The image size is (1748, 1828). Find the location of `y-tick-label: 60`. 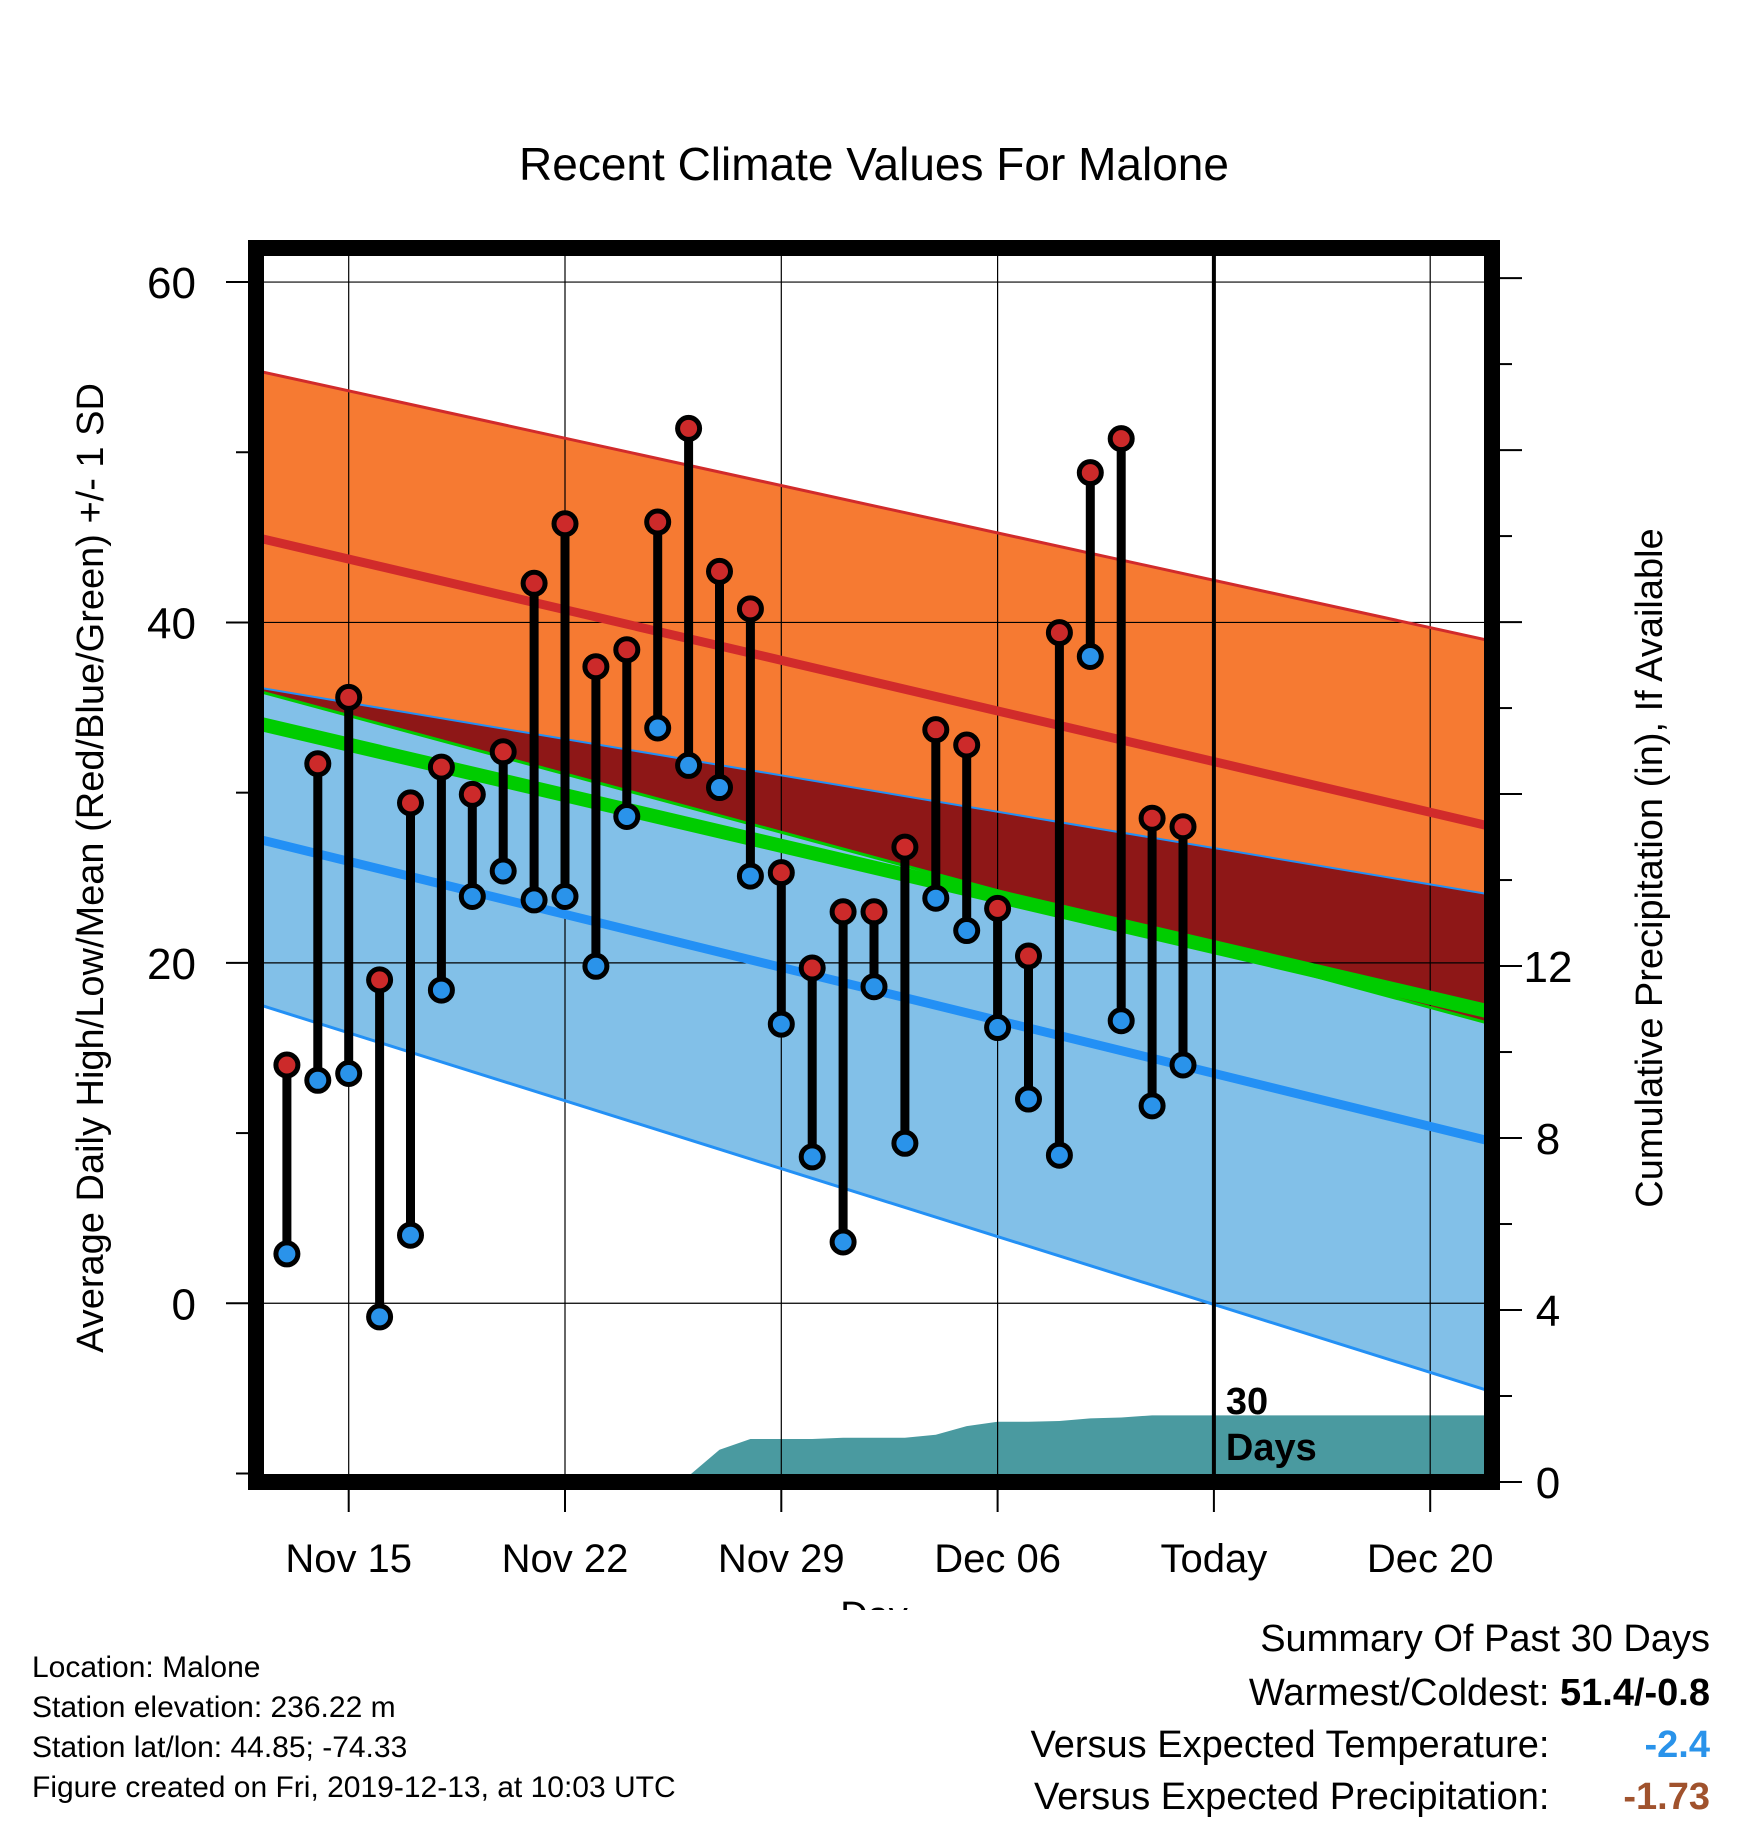

y-tick-label: 60 is located at coordinates (171, 283).